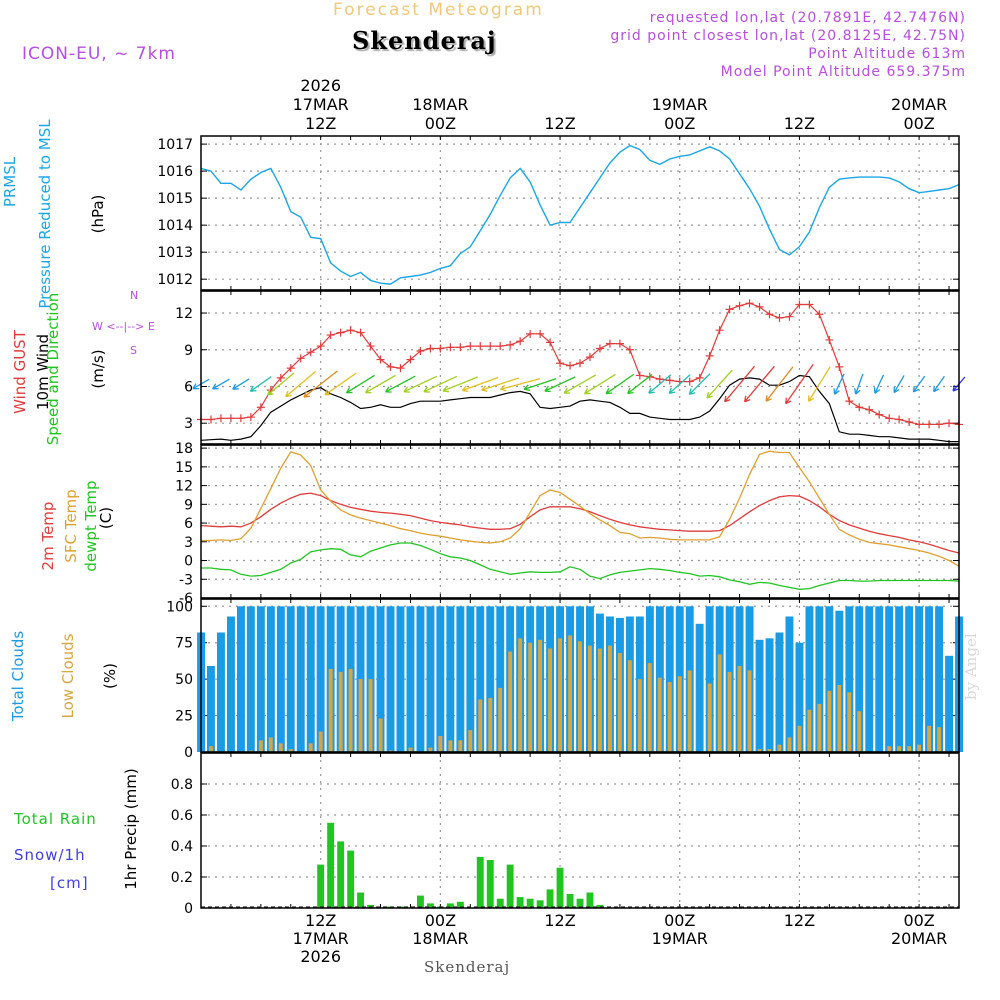 This screenshot has height=1000, width=1000. What do you see at coordinates (123, 326) in the screenshot?
I see `compass-we: W <--|--> E` at bounding box center [123, 326].